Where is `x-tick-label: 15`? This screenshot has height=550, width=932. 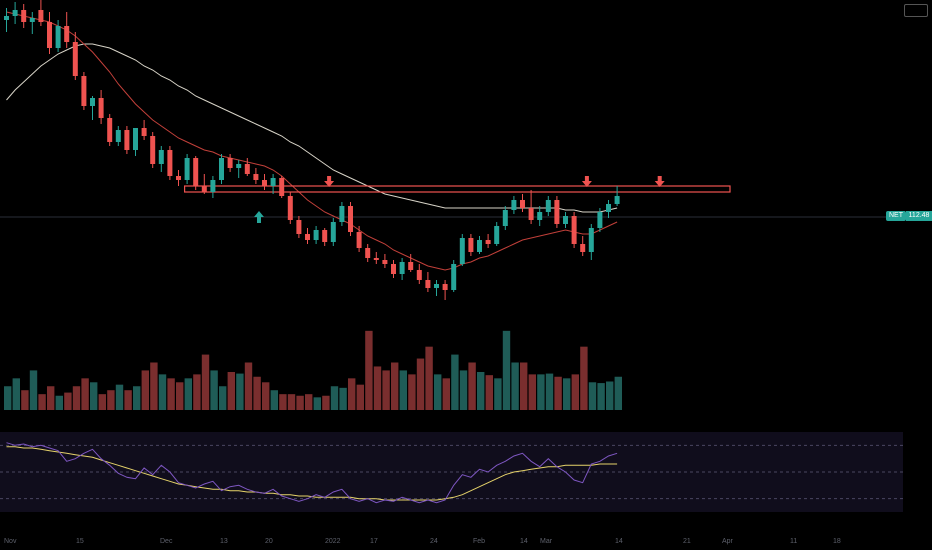
x-tick-label: 15 is located at coordinates (80, 541).